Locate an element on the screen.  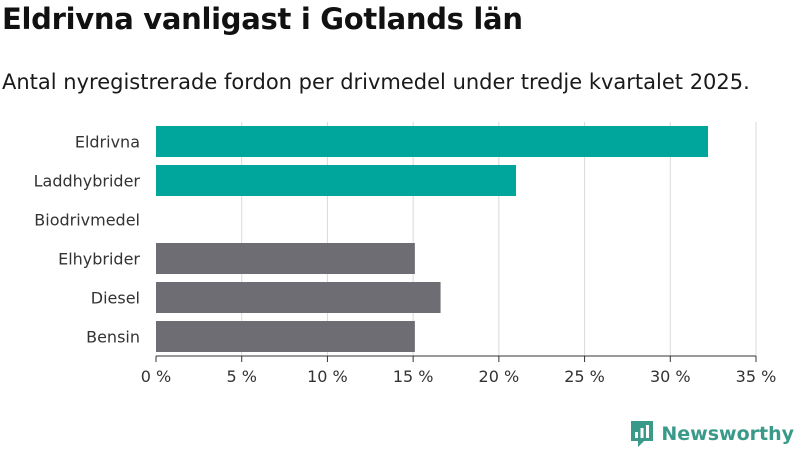
category-label: Elhybrider is located at coordinates (99, 259).